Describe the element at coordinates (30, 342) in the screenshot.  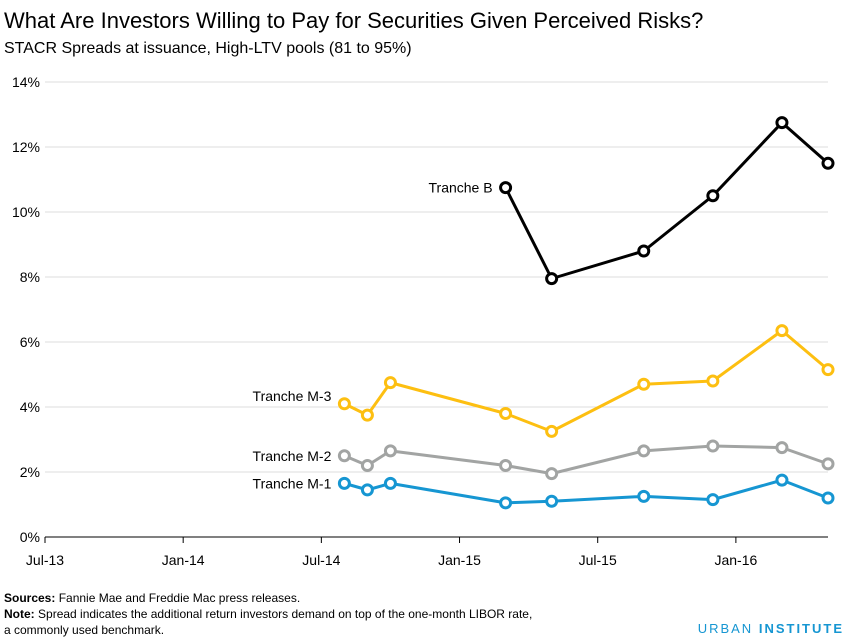
I see `y-tick-label: 6%` at that location.